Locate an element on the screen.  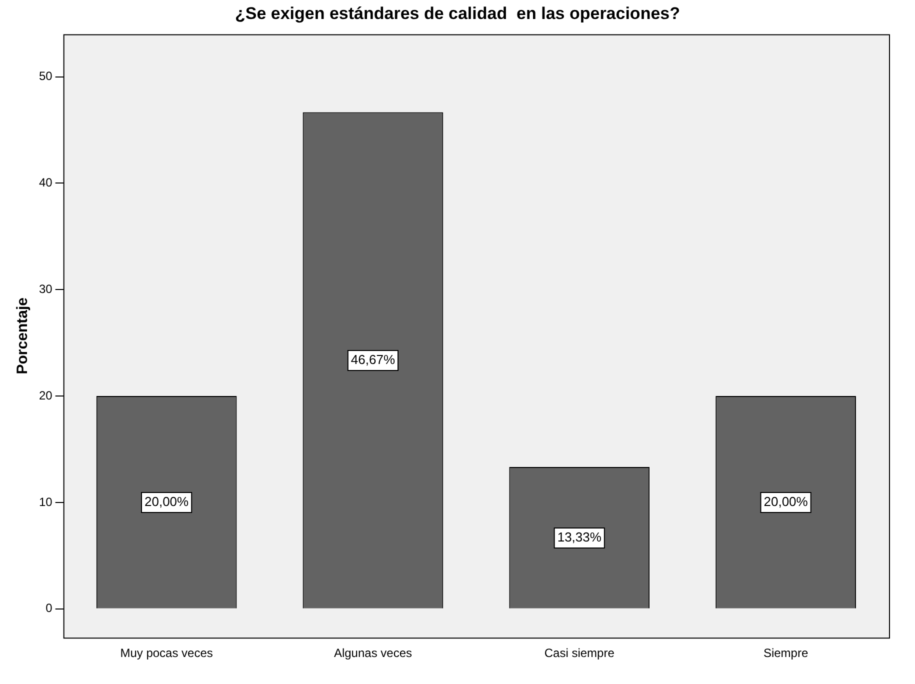
y-tick-label: 40 is located at coordinates (45, 183).